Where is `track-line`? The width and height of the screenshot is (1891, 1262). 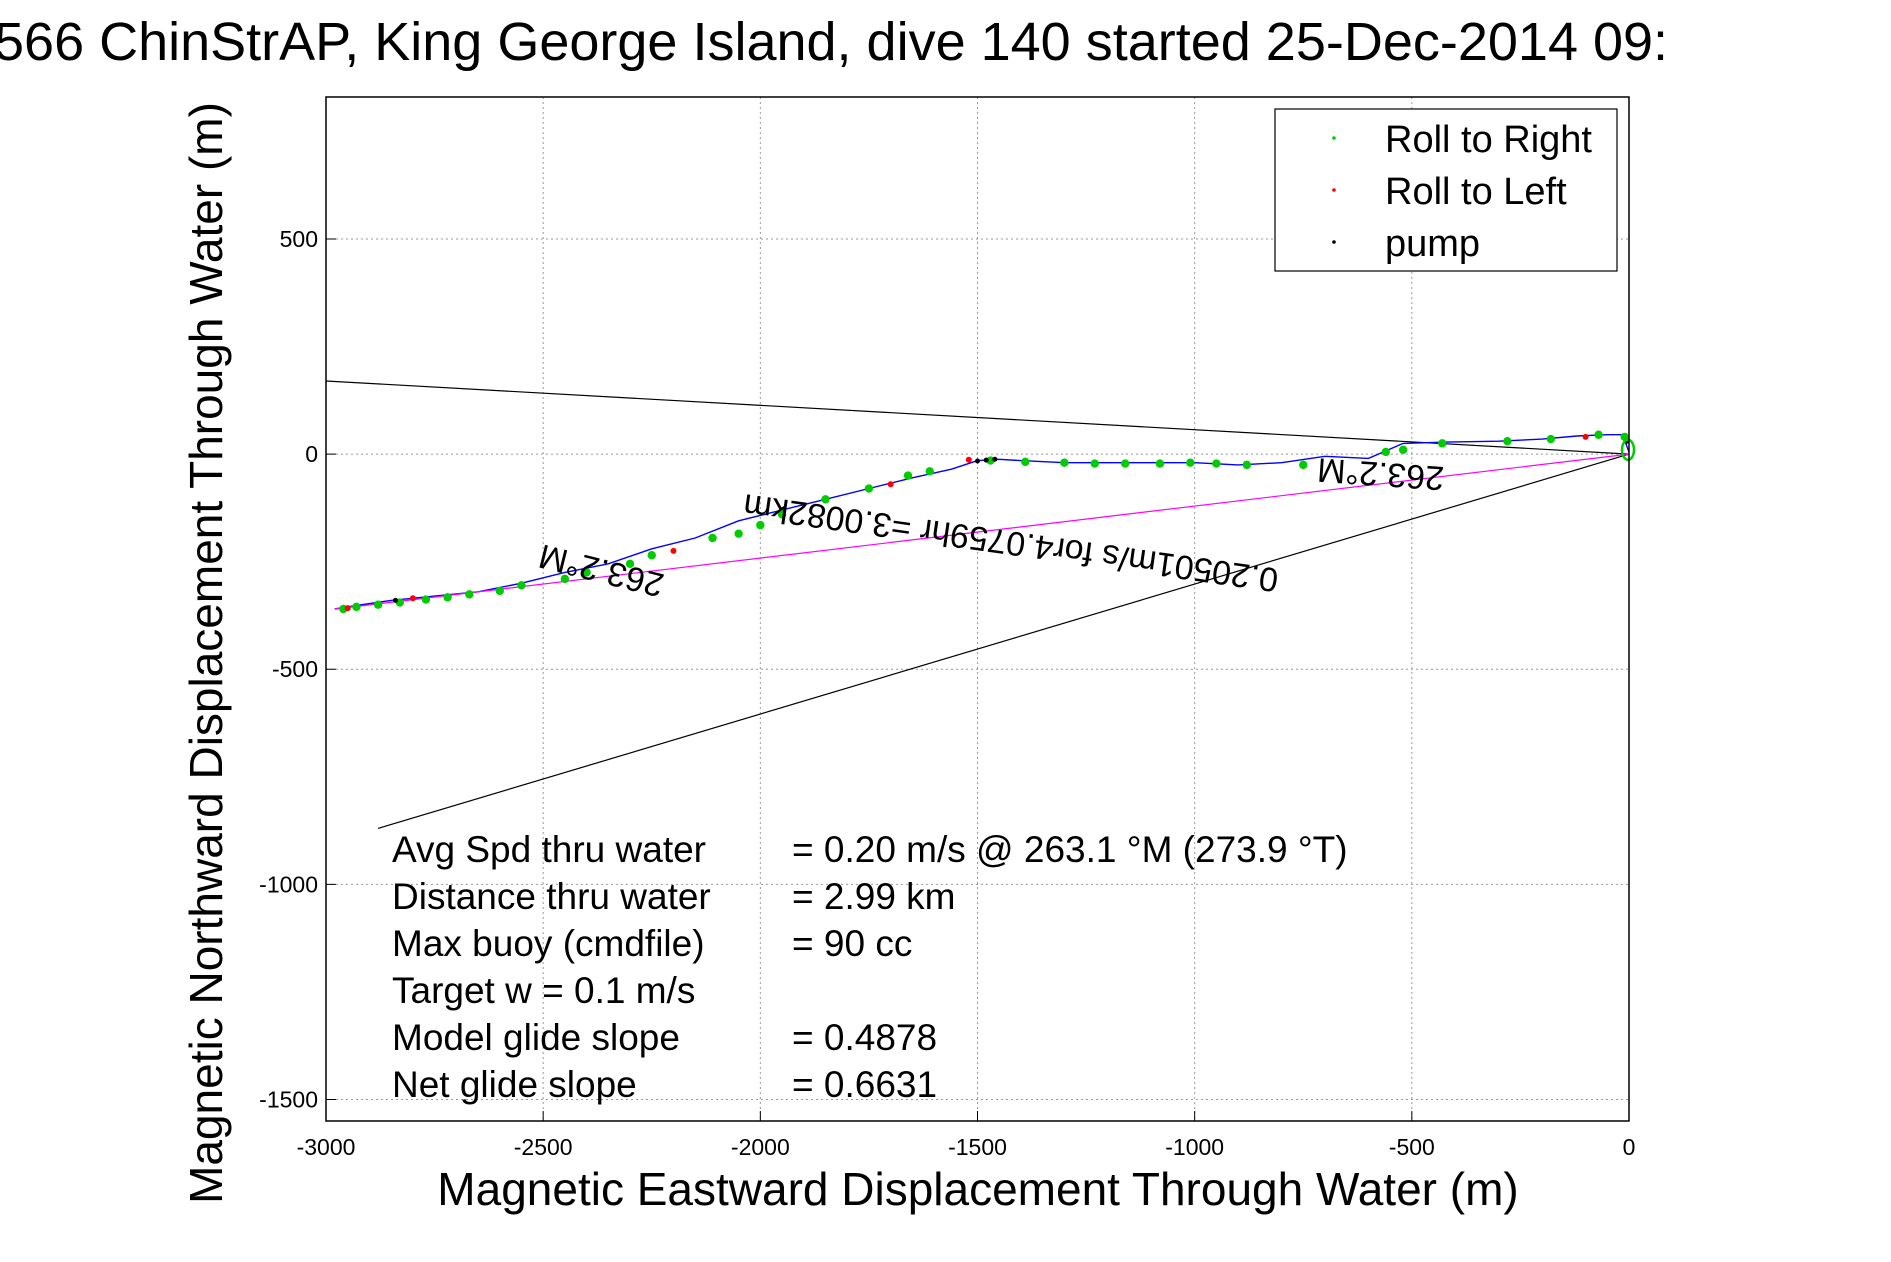 track-line is located at coordinates (982, 522).